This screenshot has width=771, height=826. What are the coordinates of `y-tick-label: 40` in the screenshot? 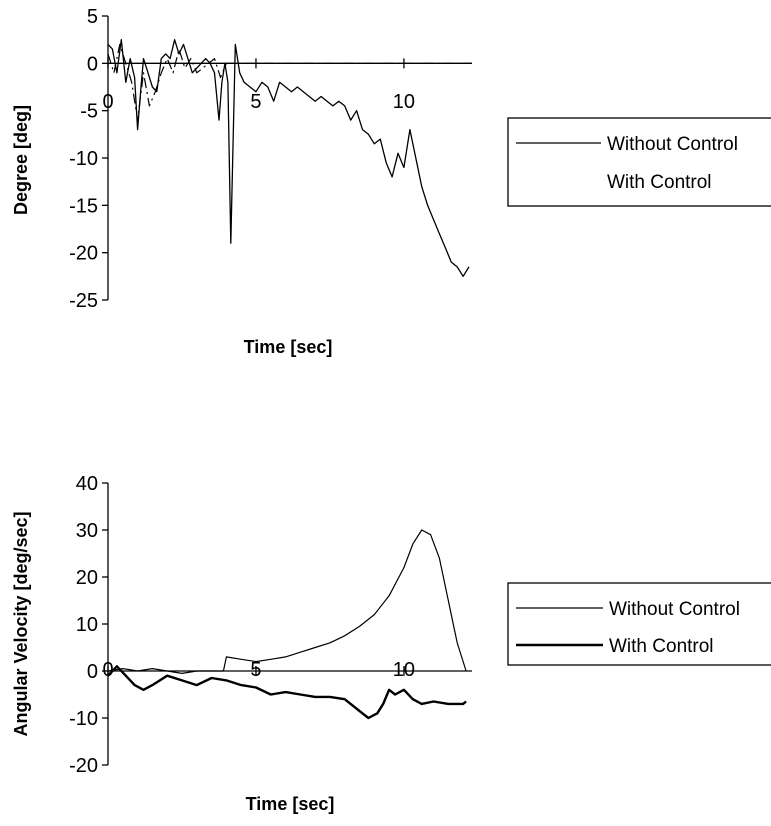 It's located at (87, 484).